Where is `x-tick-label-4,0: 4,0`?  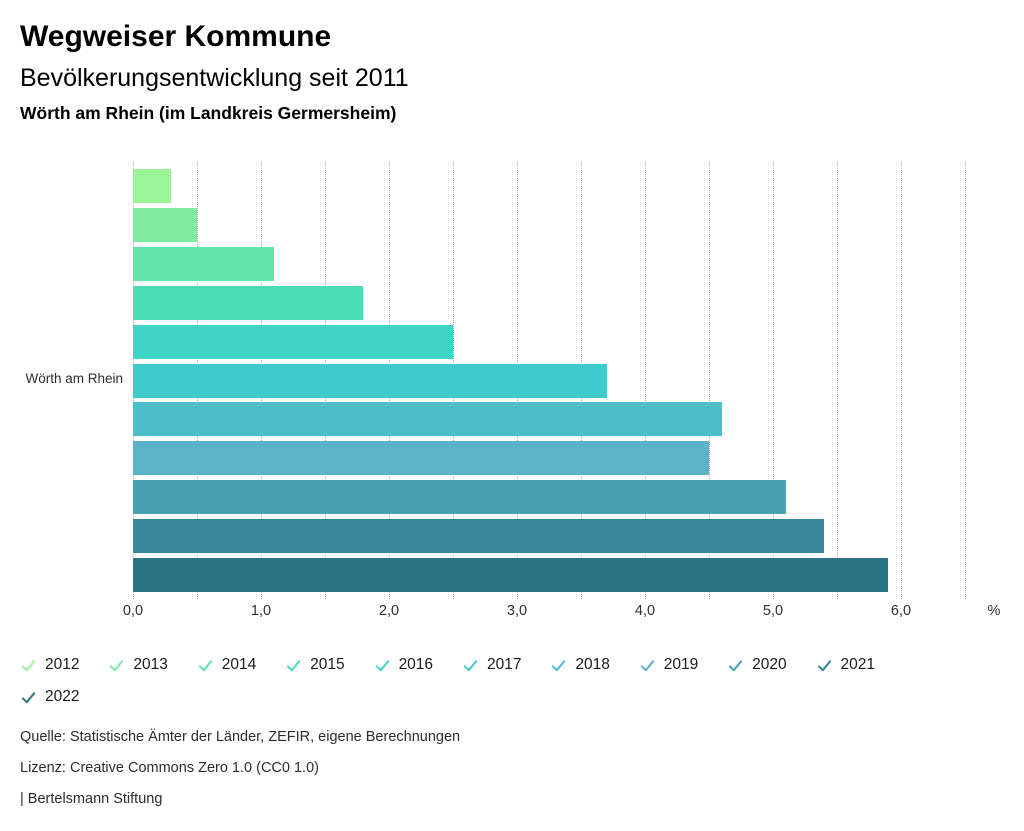
x-tick-label-4,0: 4,0 is located at coordinates (645, 611).